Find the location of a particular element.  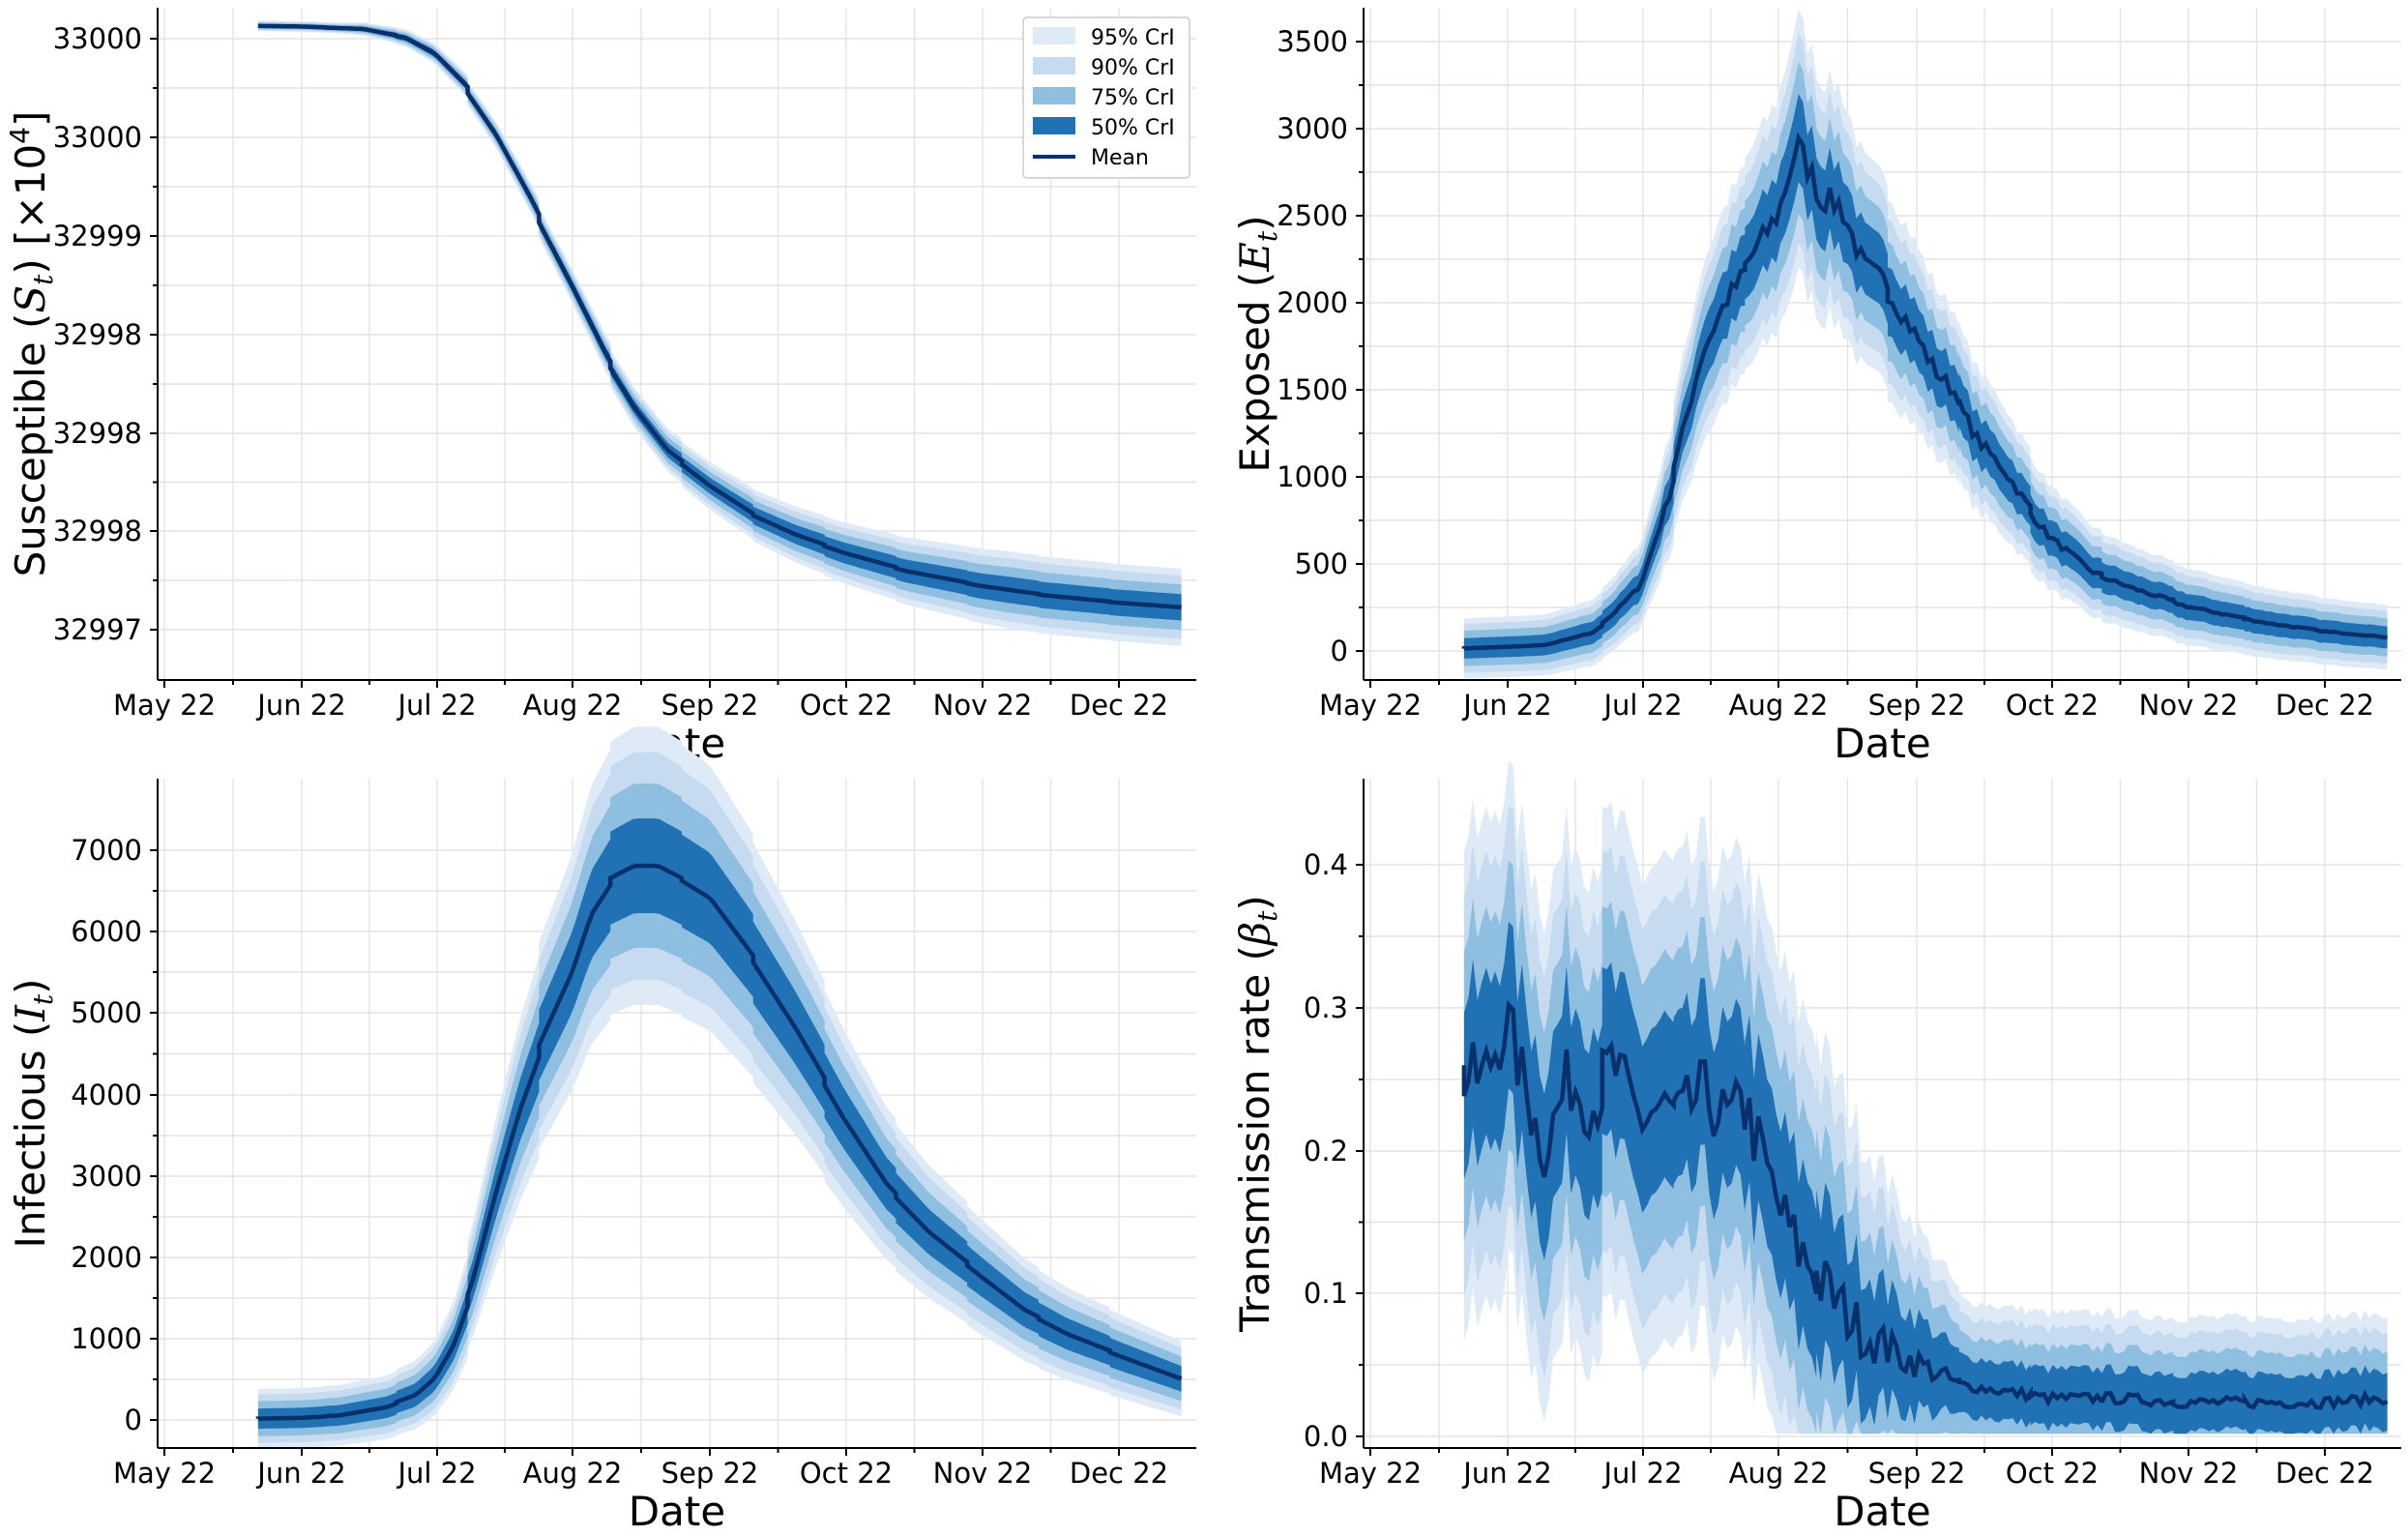

y-tick-label: 4000 is located at coordinates (106, 1095).